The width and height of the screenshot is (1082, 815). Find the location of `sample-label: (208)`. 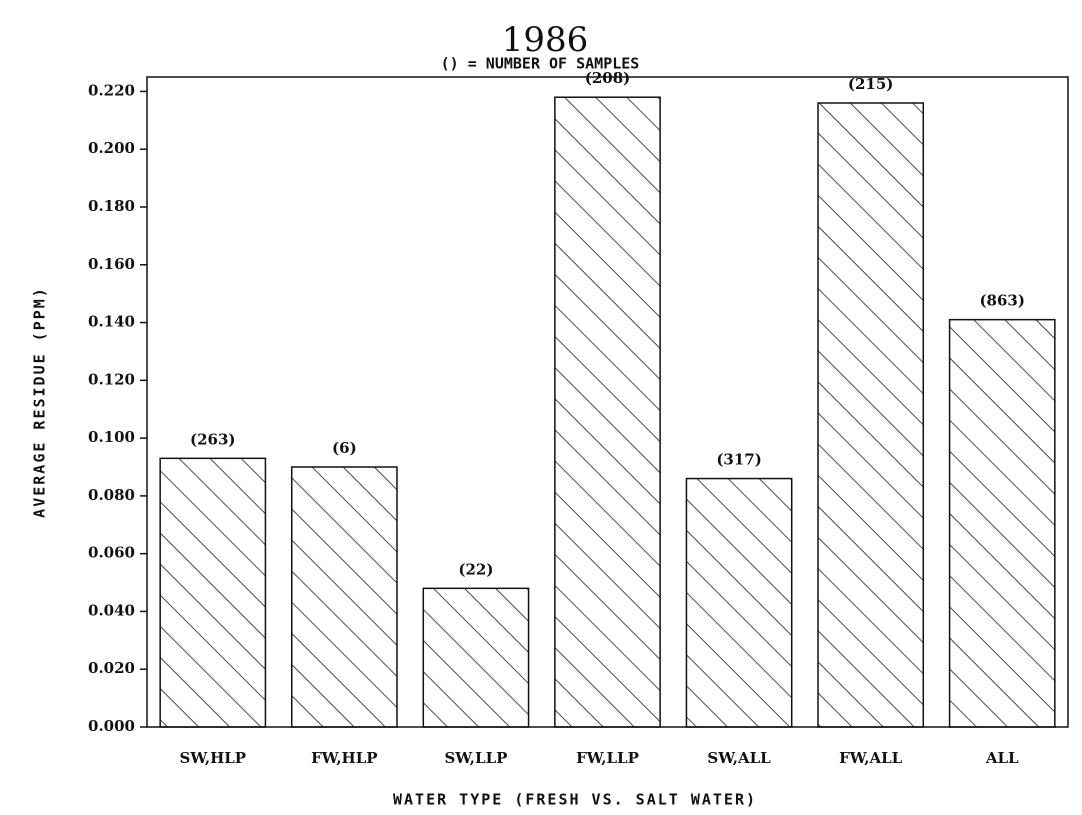

sample-label: (208) is located at coordinates (608, 78).